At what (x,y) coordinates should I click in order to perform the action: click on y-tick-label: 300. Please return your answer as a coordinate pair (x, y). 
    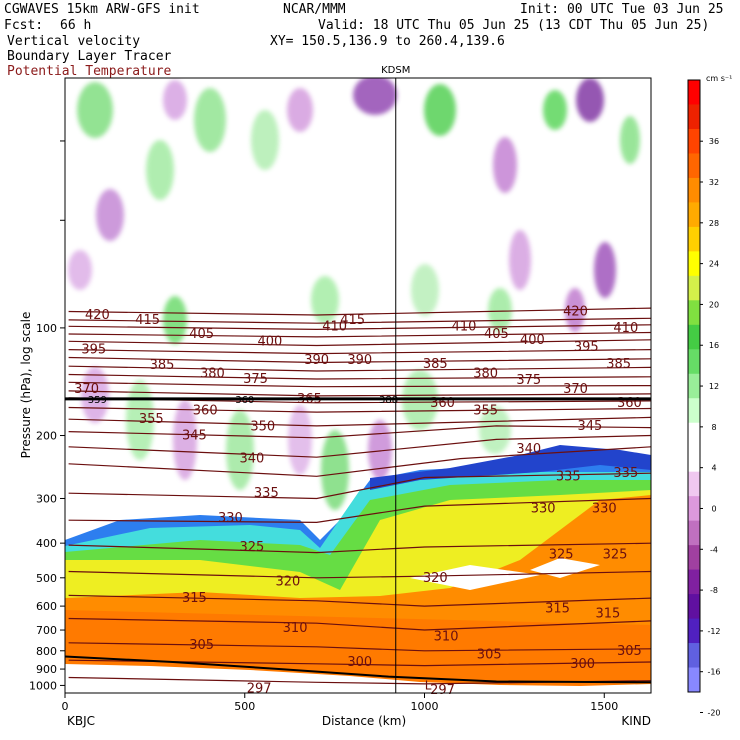
    Looking at the image, I should click on (46, 498).